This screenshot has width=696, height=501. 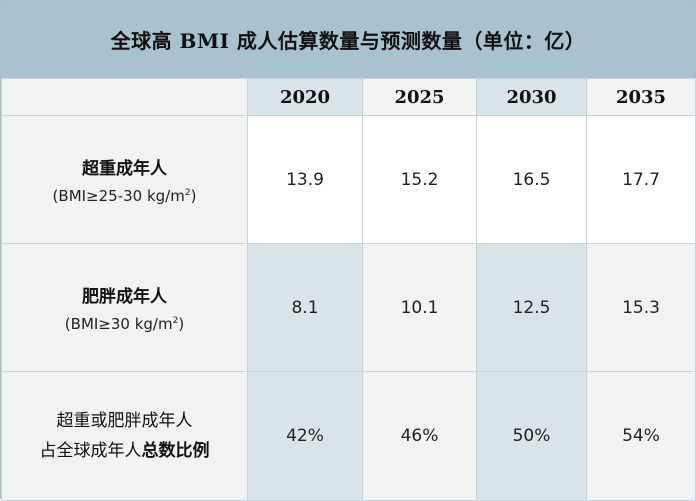 What do you see at coordinates (124, 179) in the screenshot?
I see `row-label-cell: 超重成年人 (BMI≥25-30 kg/m2)` at bounding box center [124, 179].